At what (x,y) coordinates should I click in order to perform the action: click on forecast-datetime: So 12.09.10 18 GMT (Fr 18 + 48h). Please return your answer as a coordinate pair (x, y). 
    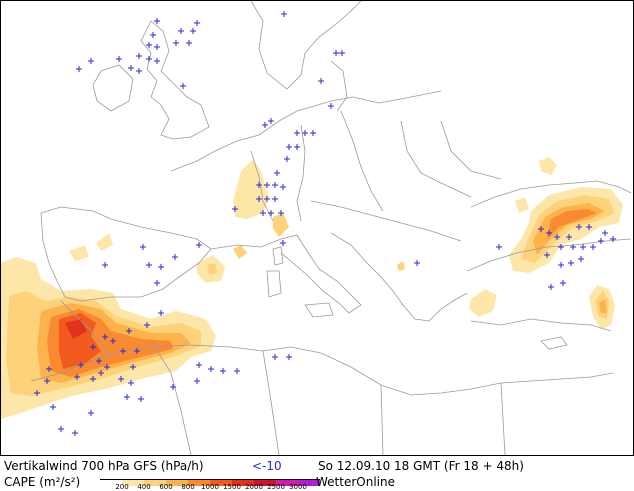
    Looking at the image, I should click on (421, 466).